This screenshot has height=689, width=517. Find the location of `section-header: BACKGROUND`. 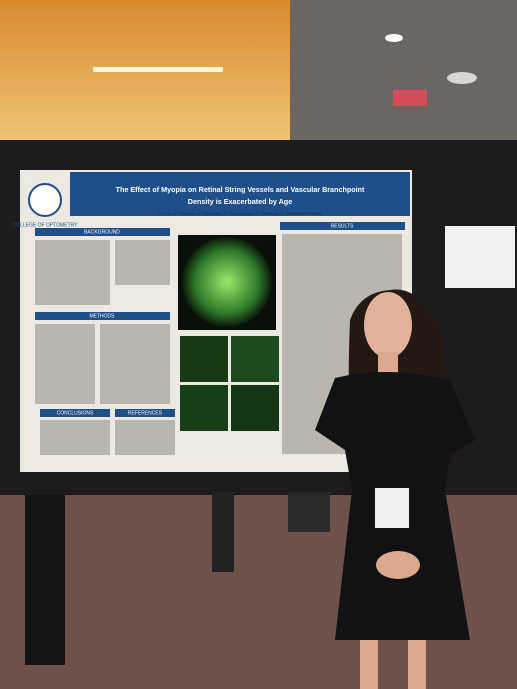

section-header: BACKGROUND is located at coordinates (102, 232).